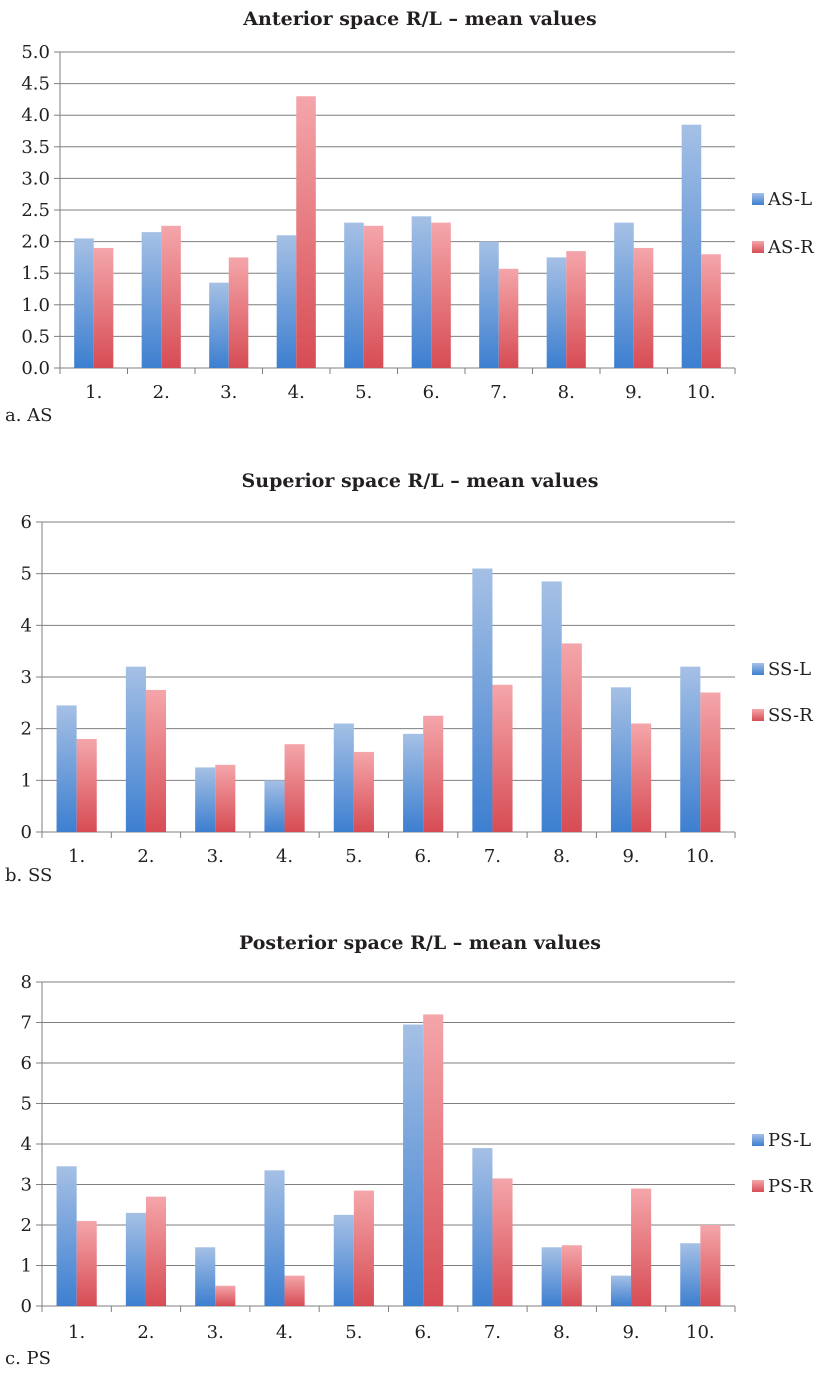 The width and height of the screenshot is (840, 1386). Describe the element at coordinates (420, 481) in the screenshot. I see `chart-title: Superior space R/L – mean values` at that location.